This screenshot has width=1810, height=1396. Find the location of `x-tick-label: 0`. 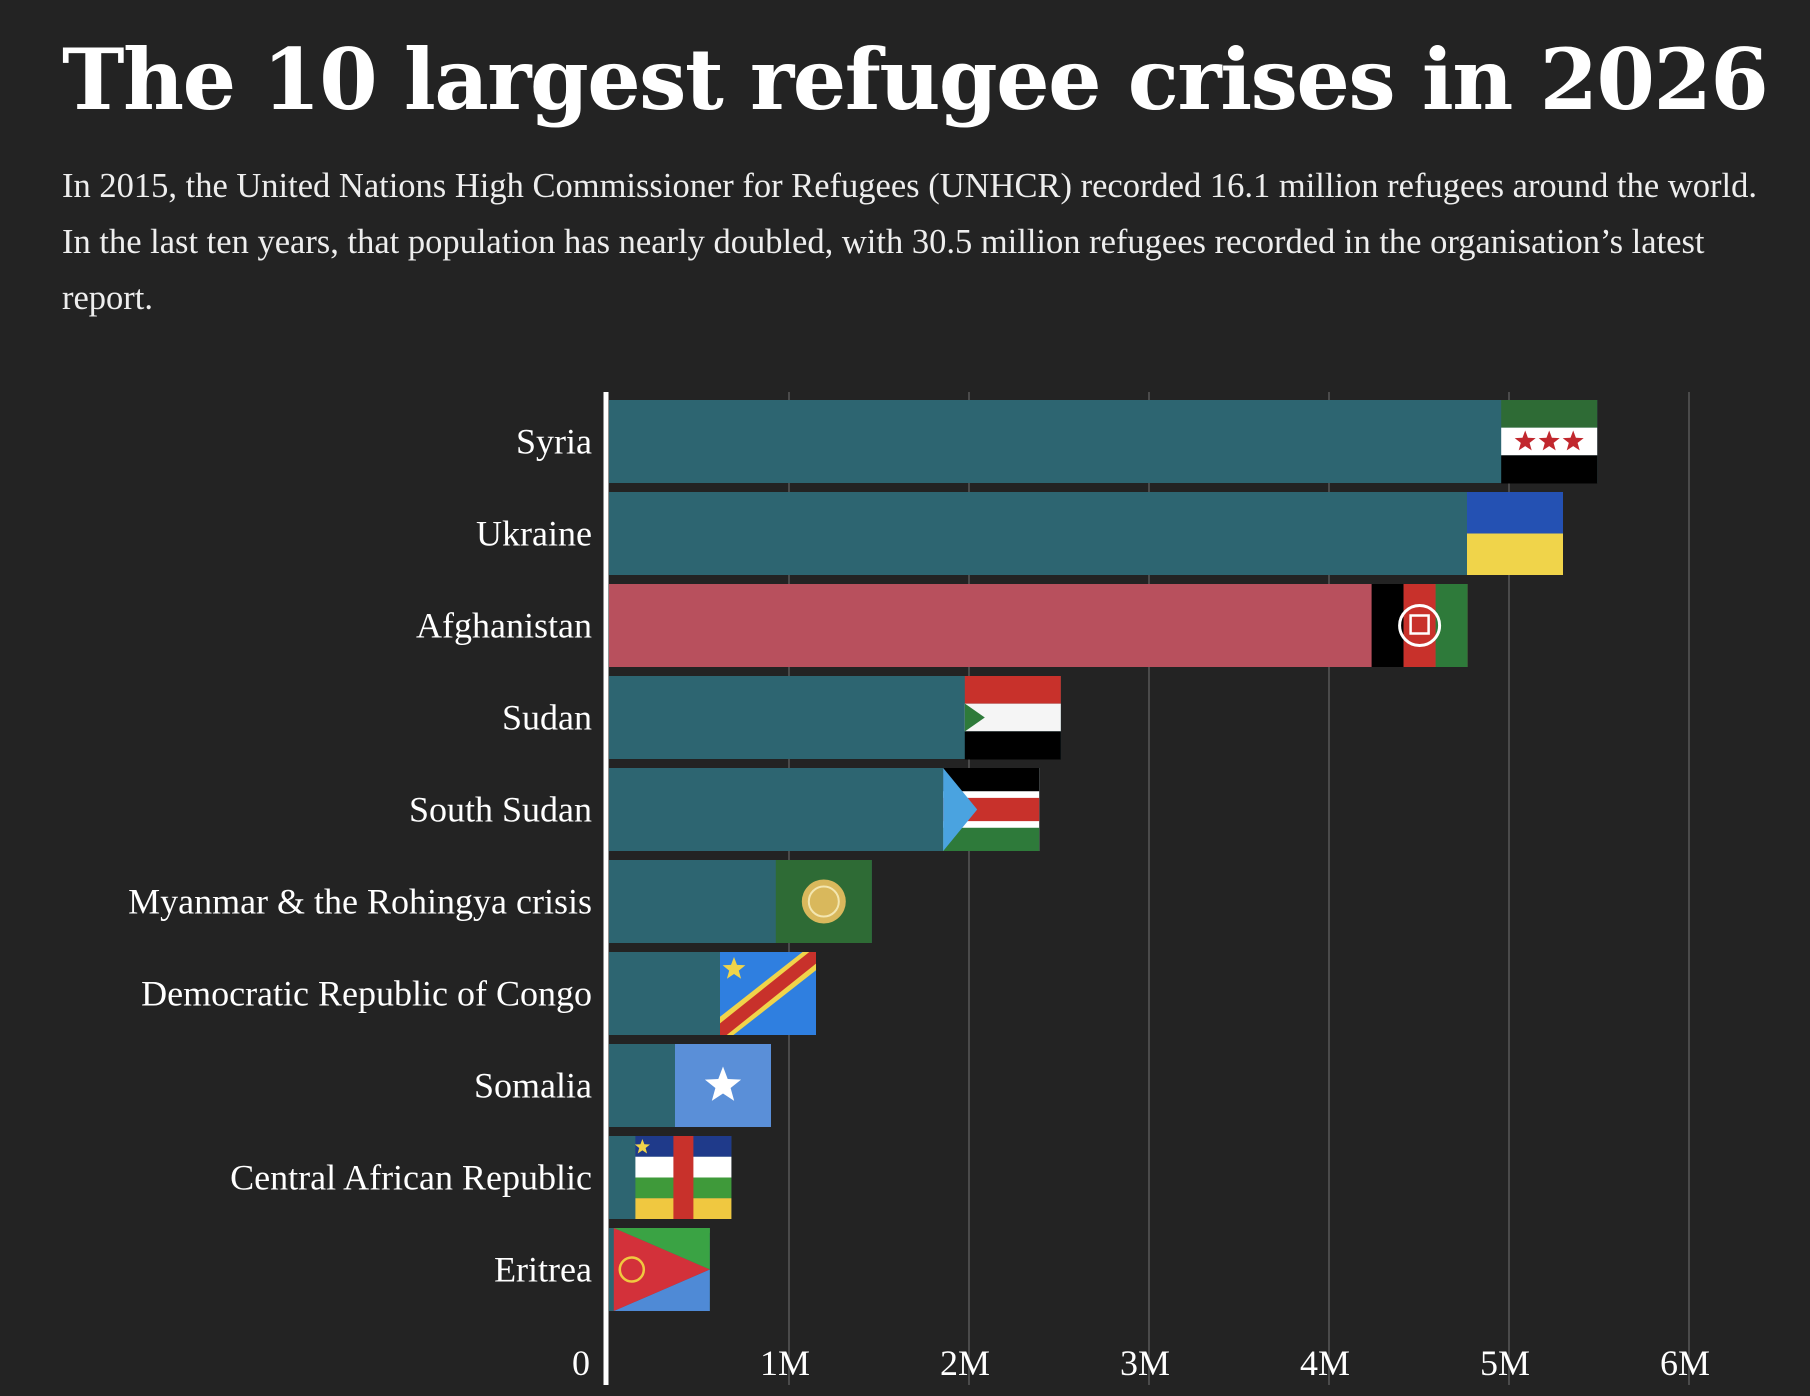

x-tick-label: 0 is located at coordinates (581, 1363).